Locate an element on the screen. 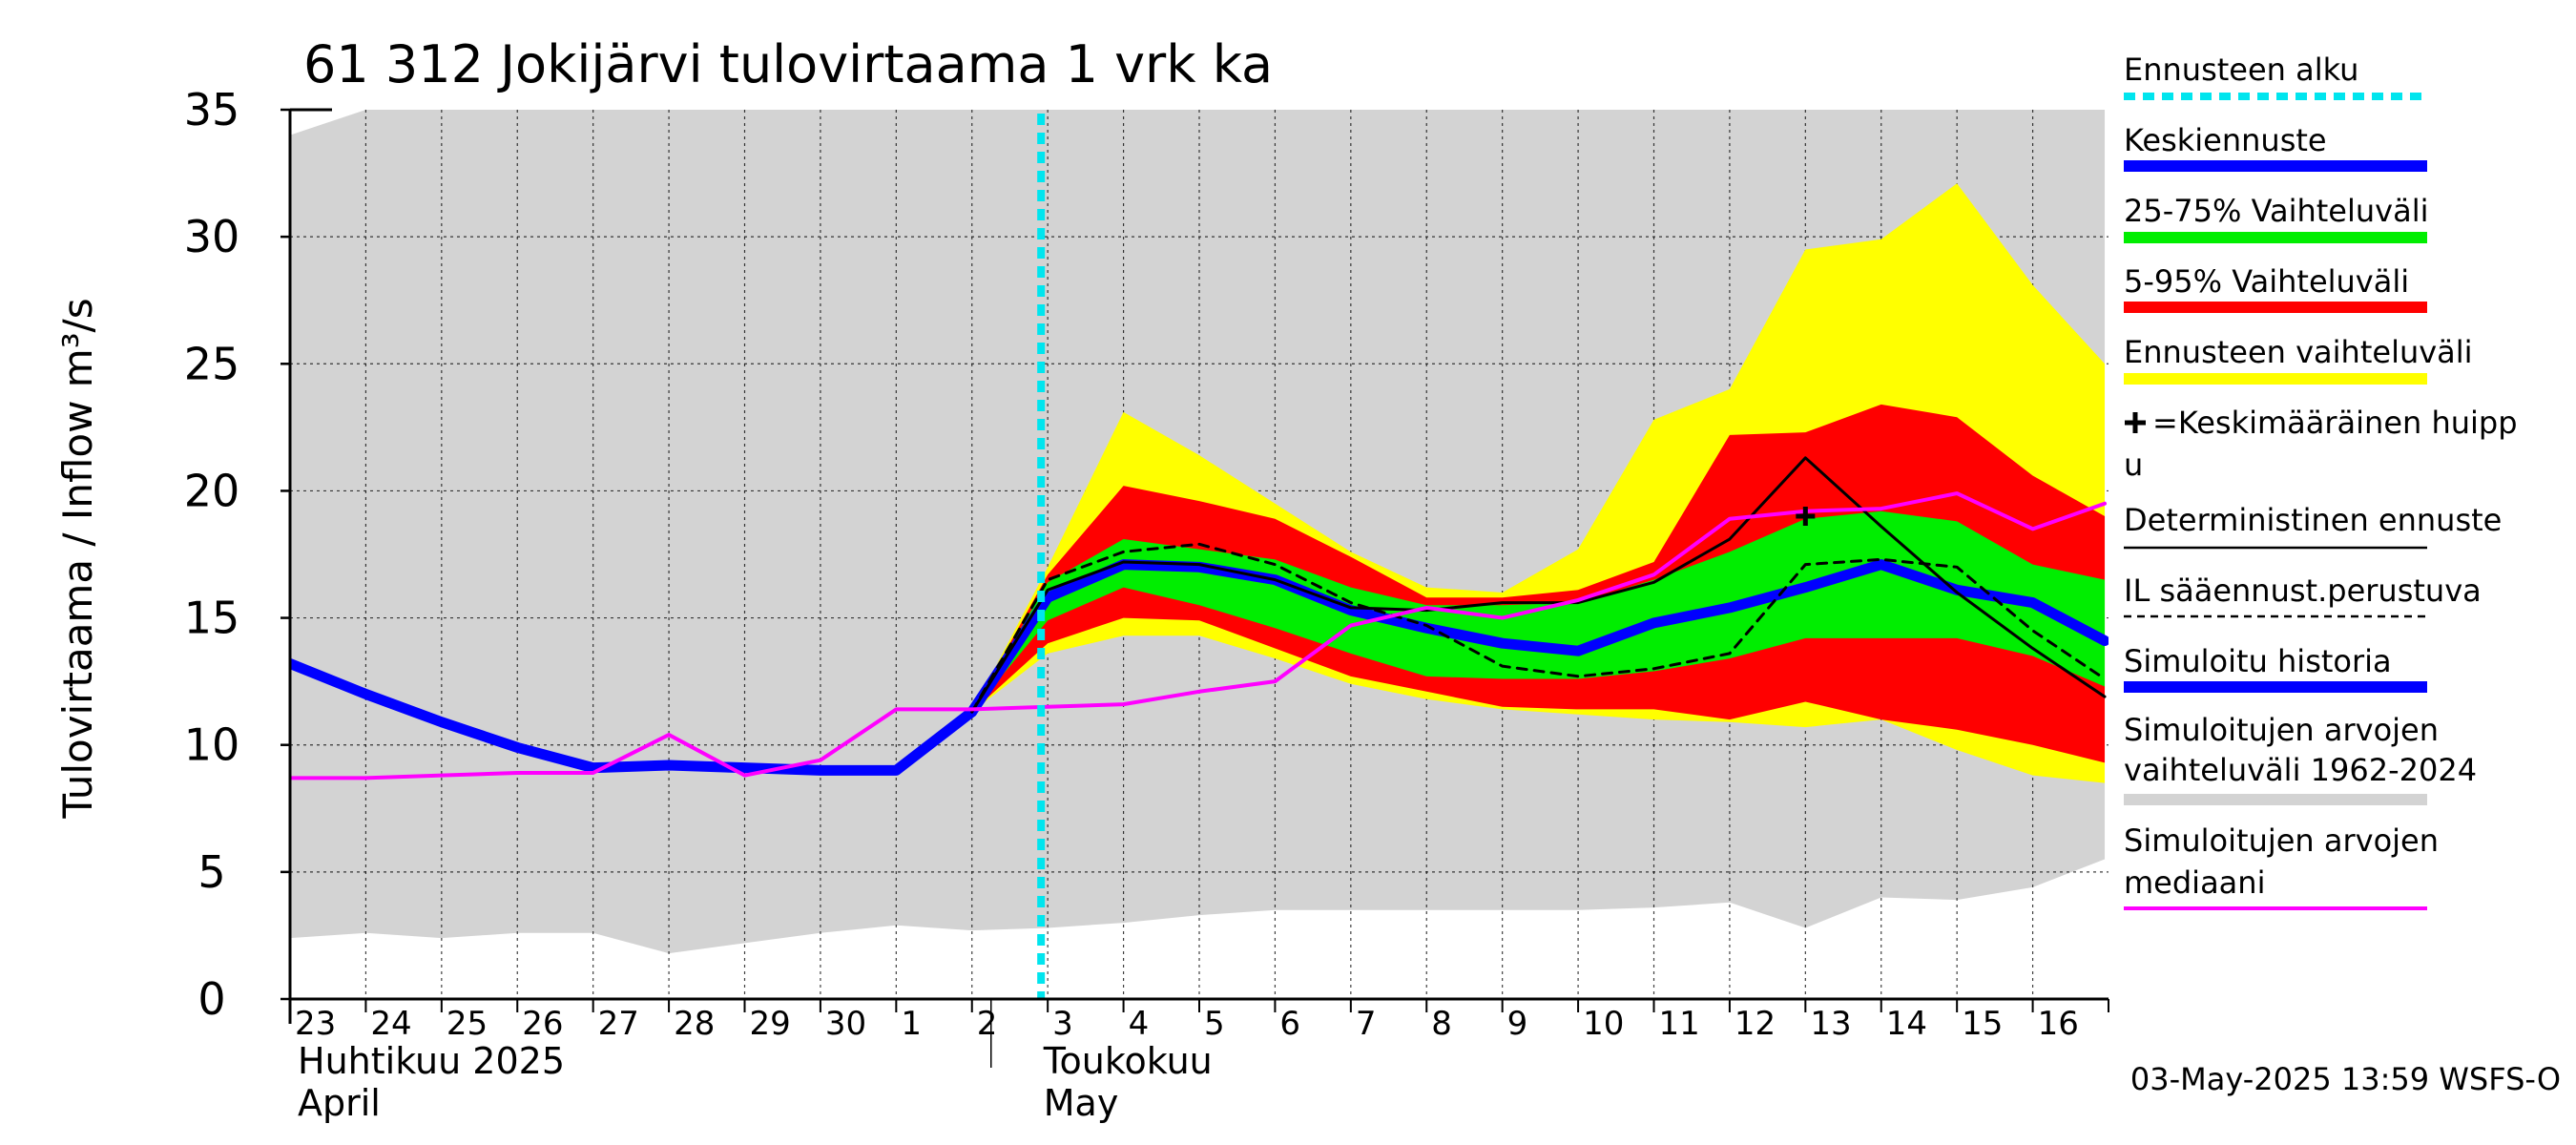  chart-title: 61 312 Jokijärvi tulovirtaama 1 vrk ka is located at coordinates (788, 64).